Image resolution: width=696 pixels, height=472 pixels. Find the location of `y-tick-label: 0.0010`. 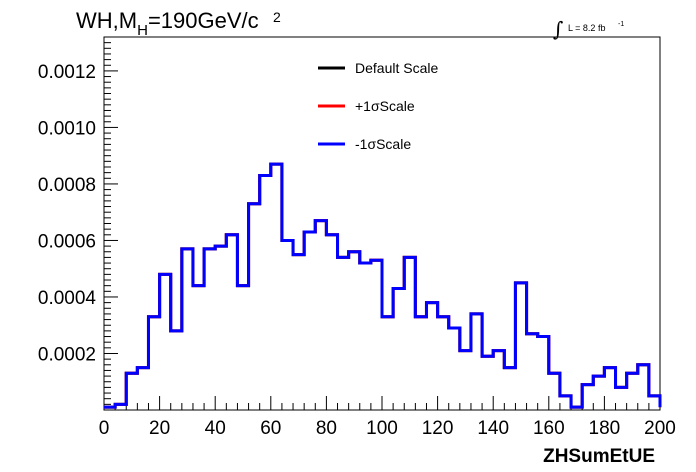

y-tick-label: 0.0010 is located at coordinates (67, 128).